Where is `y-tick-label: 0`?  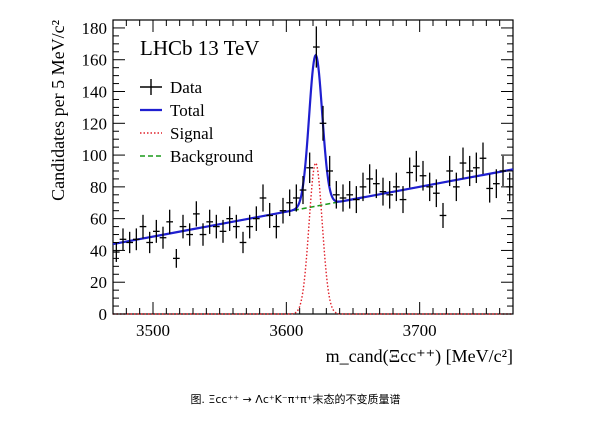 y-tick-label: 0 is located at coordinates (103, 314).